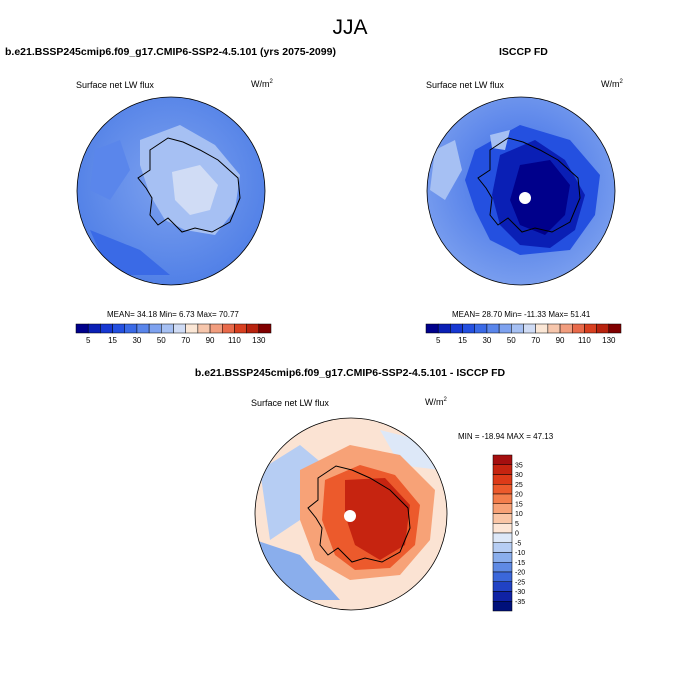 Image resolution: width=700 pixels, height=700 pixels. Describe the element at coordinates (523, 52) in the screenshot. I see `panel-2-title: ISCCP FD` at that location.